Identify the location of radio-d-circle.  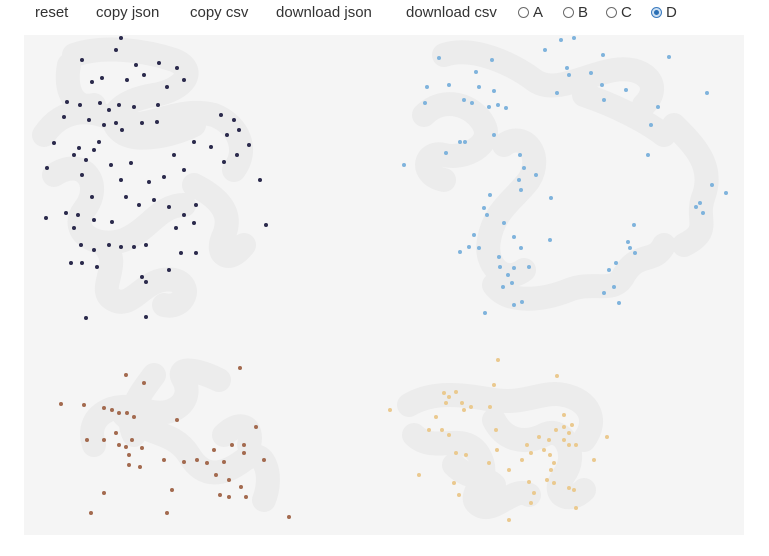
(656, 12).